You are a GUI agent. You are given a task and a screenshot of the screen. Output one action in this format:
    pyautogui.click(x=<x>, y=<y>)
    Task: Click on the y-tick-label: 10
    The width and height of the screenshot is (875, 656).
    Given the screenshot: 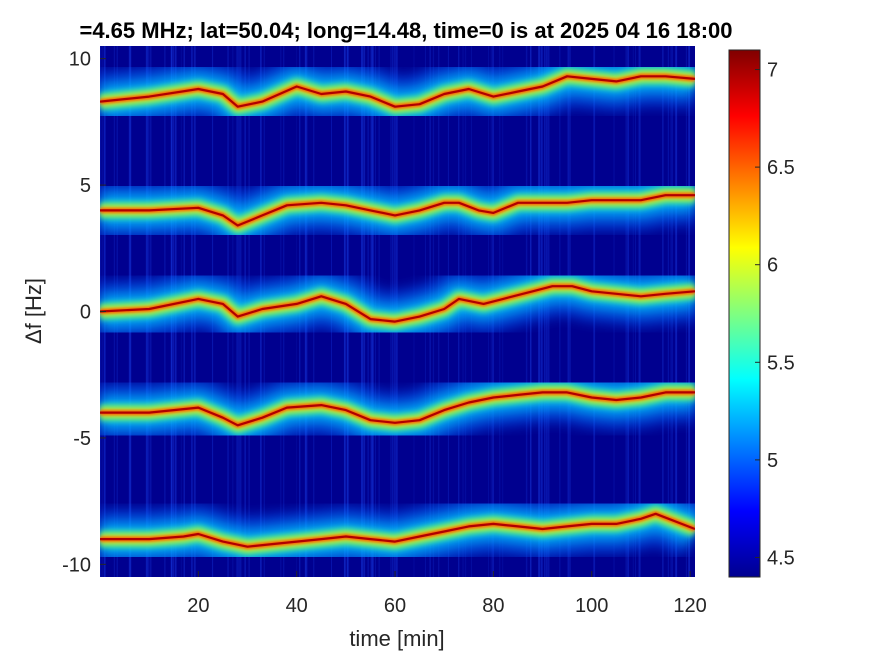 What is the action you would take?
    pyautogui.click(x=80, y=60)
    